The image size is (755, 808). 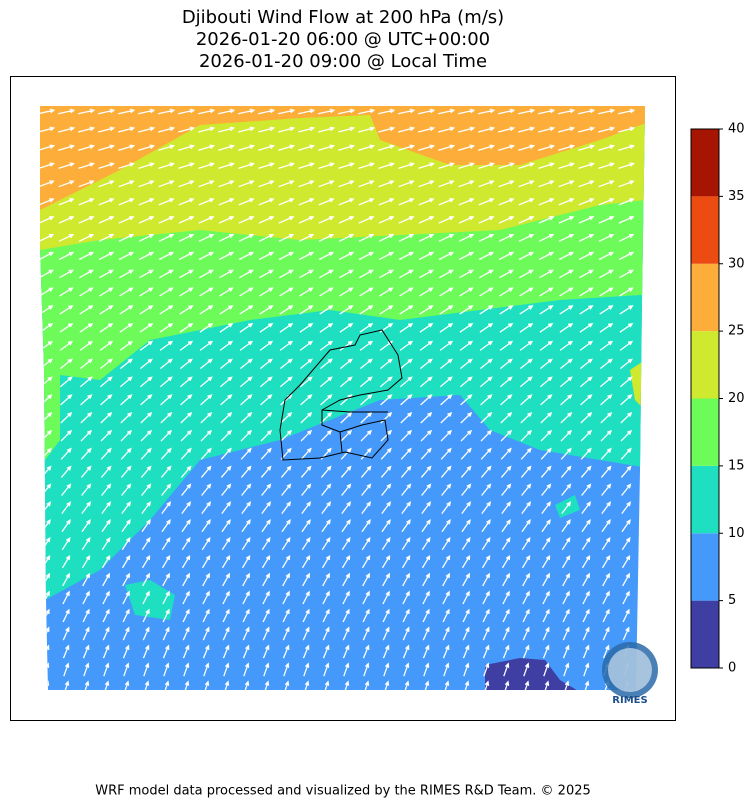 What do you see at coordinates (736, 465) in the screenshot?
I see `colorbar-tick-label: 15` at bounding box center [736, 465].